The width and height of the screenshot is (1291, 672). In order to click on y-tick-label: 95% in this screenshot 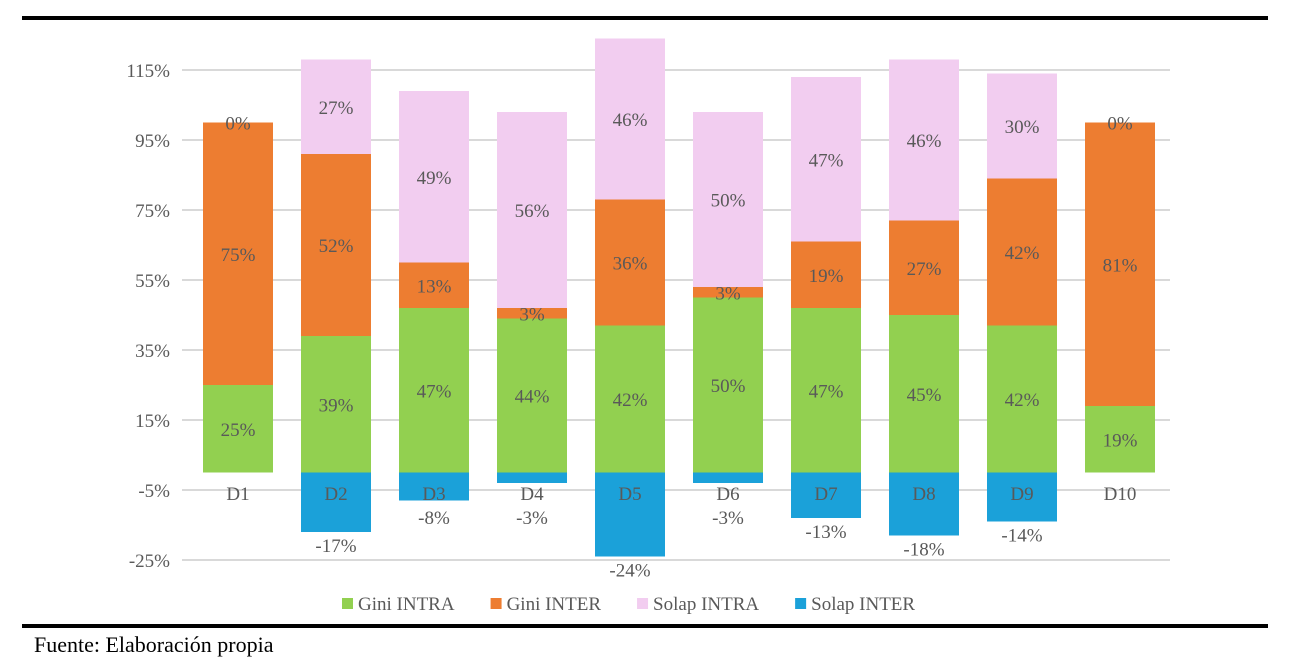, I will do `click(152, 141)`.